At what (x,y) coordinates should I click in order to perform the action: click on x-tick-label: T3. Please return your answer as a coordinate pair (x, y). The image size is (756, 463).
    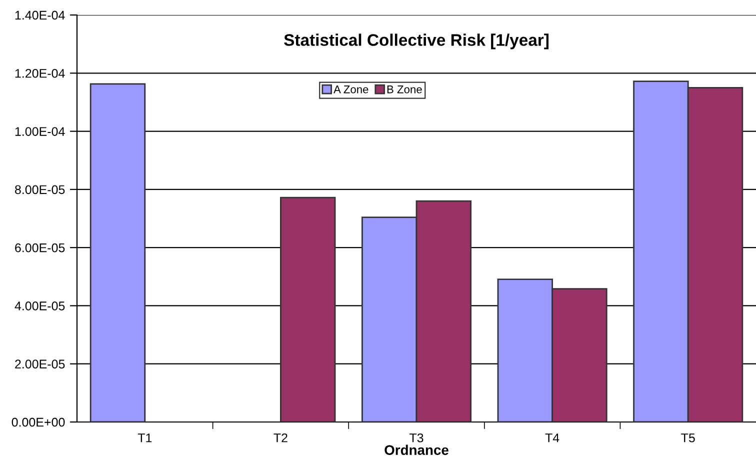
    Looking at the image, I should click on (416, 437).